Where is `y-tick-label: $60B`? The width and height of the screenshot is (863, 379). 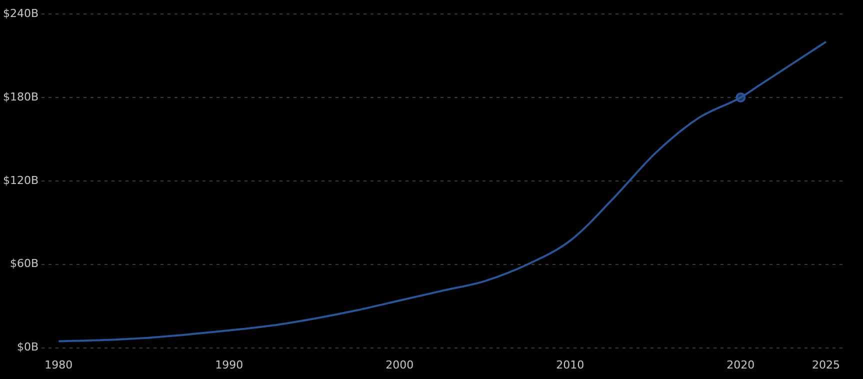 y-tick-label: $60B is located at coordinates (24, 263).